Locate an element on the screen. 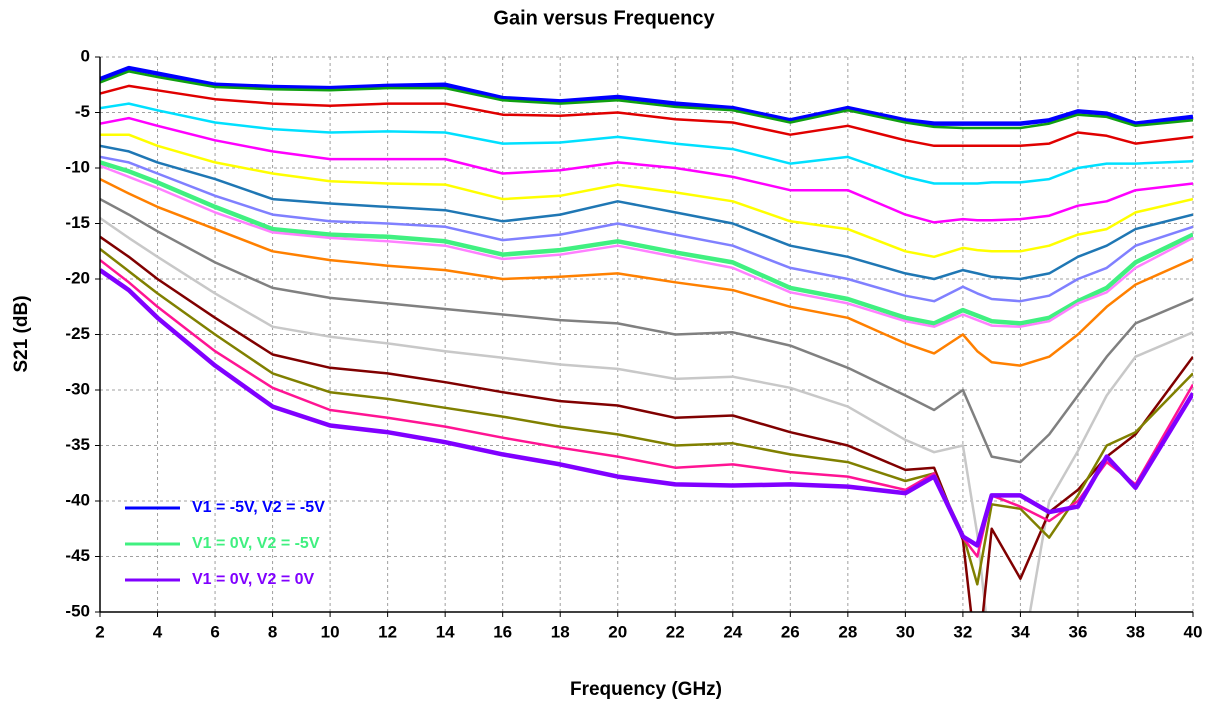 The height and width of the screenshot is (707, 1208). y-tick-label: -5 is located at coordinates (82, 111).